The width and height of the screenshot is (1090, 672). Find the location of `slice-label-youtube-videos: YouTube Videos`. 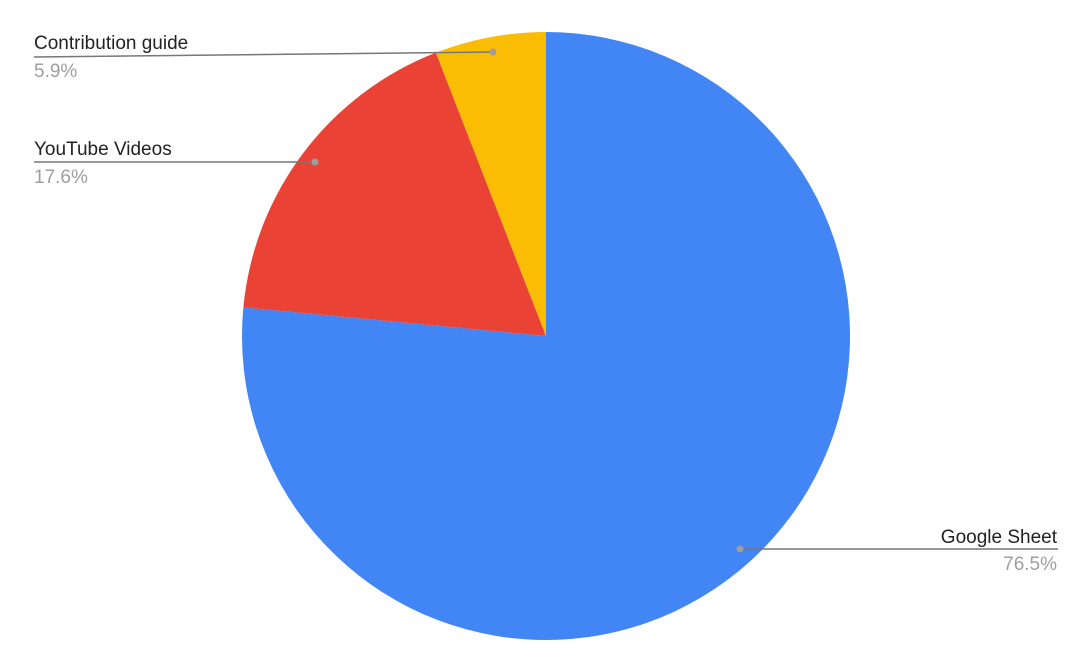

slice-label-youtube-videos: YouTube Videos is located at coordinates (103, 149).